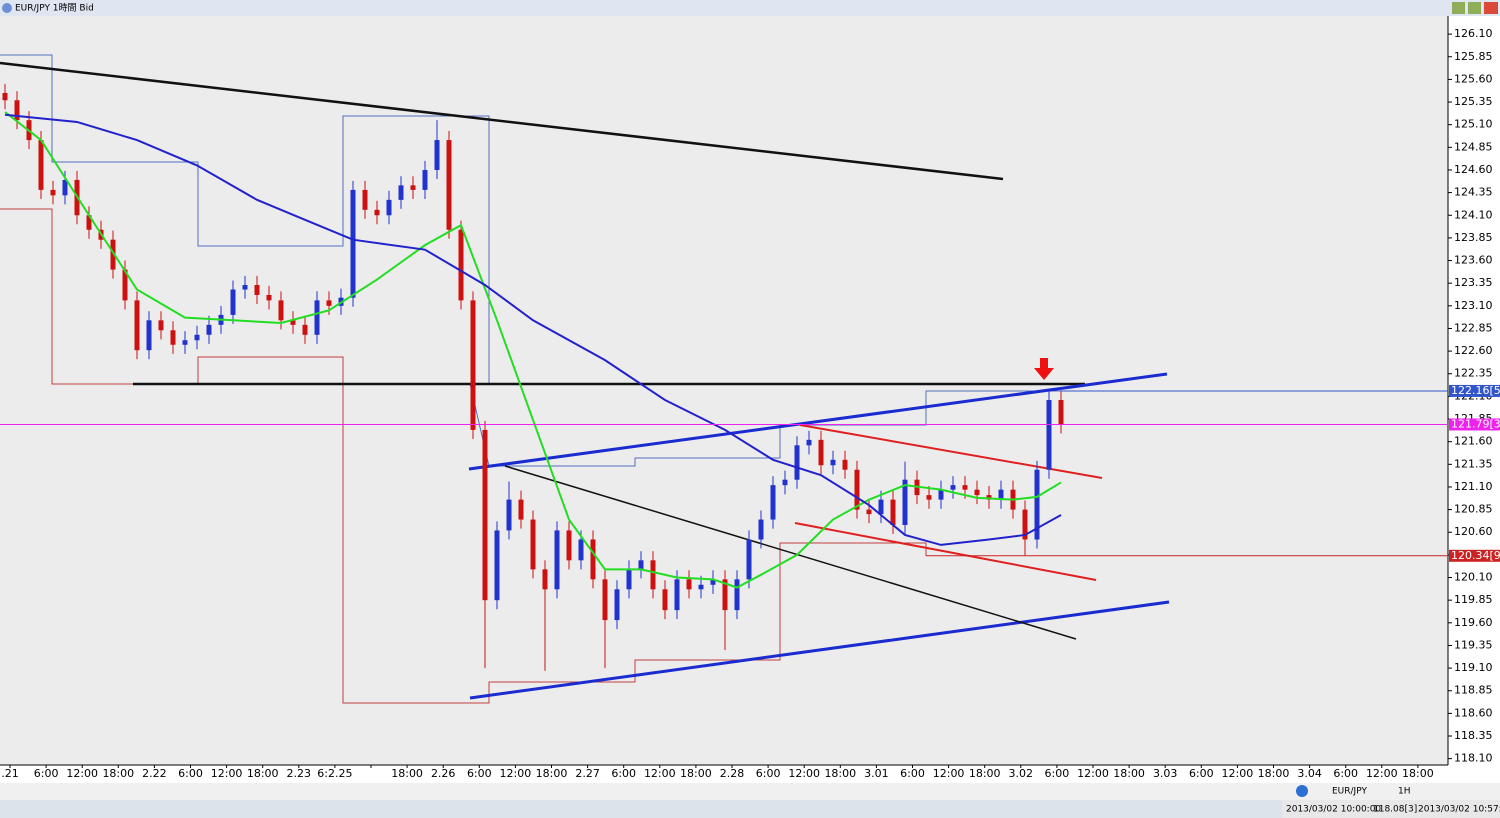 This screenshot has height=818, width=1500. I want to click on y-tick-label: 125.10, so click(1473, 124).